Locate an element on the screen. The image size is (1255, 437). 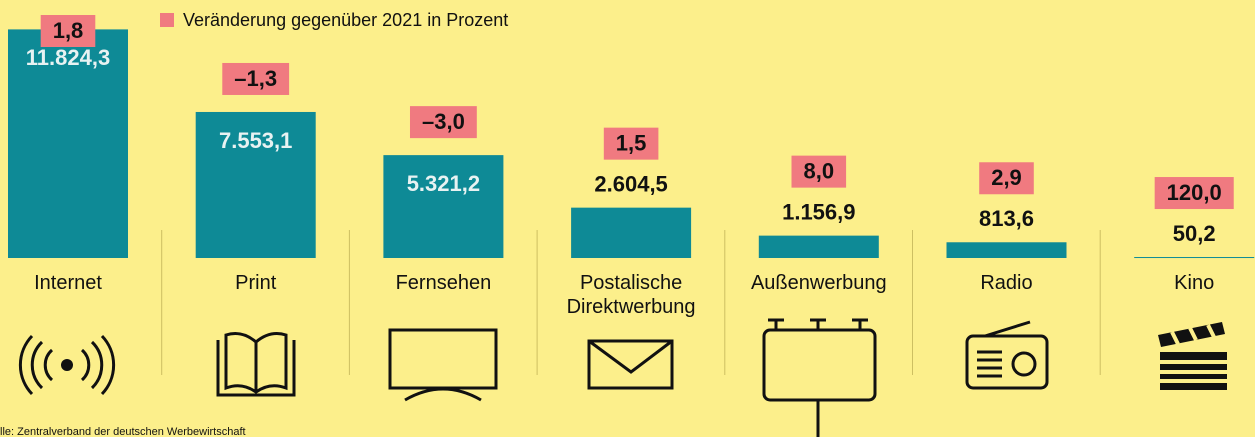
change-group: –1,3 is located at coordinates (256, 78).